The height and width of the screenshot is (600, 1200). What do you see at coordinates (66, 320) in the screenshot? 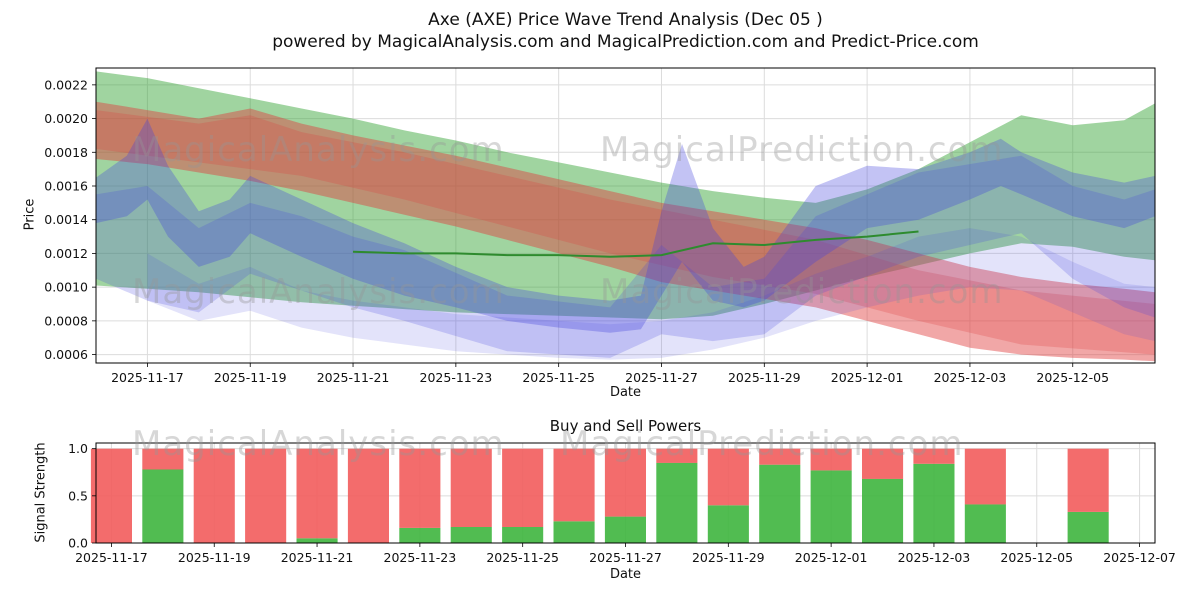
I see `y-tick-label: 0.0008` at bounding box center [66, 320].